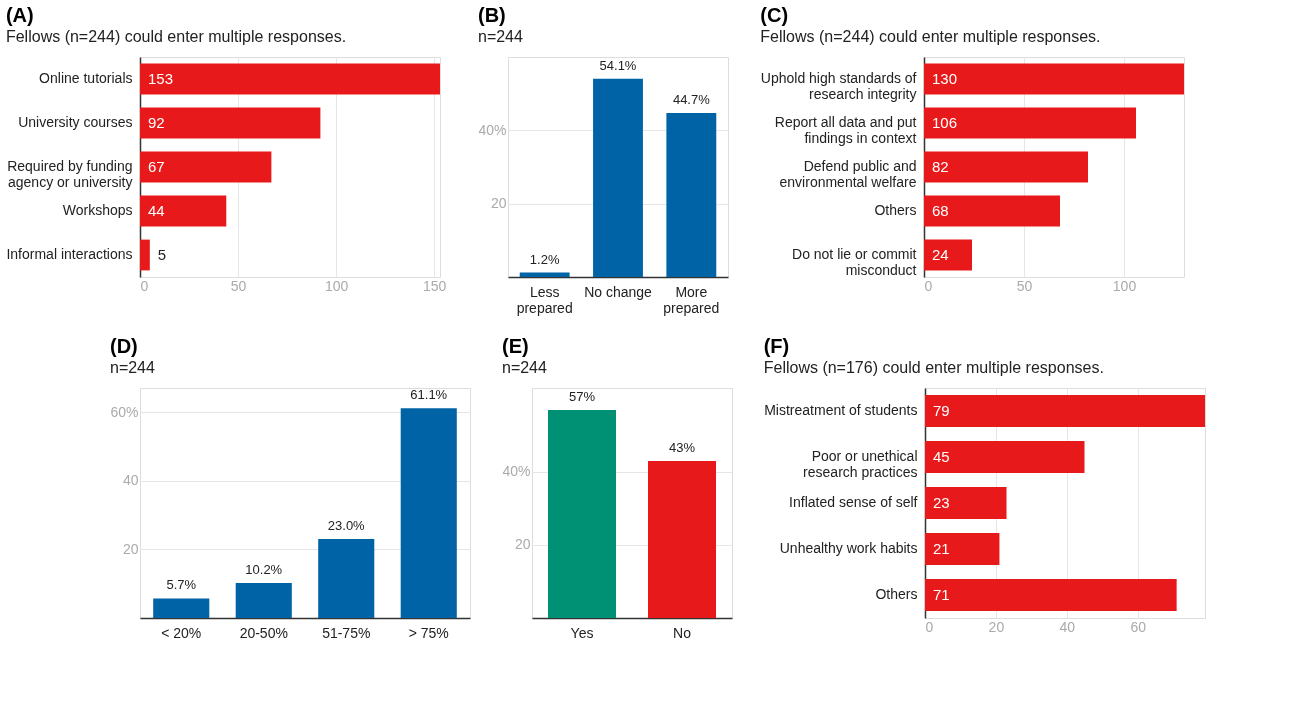  I want to click on x-tick-label: < 20%, so click(181, 632).